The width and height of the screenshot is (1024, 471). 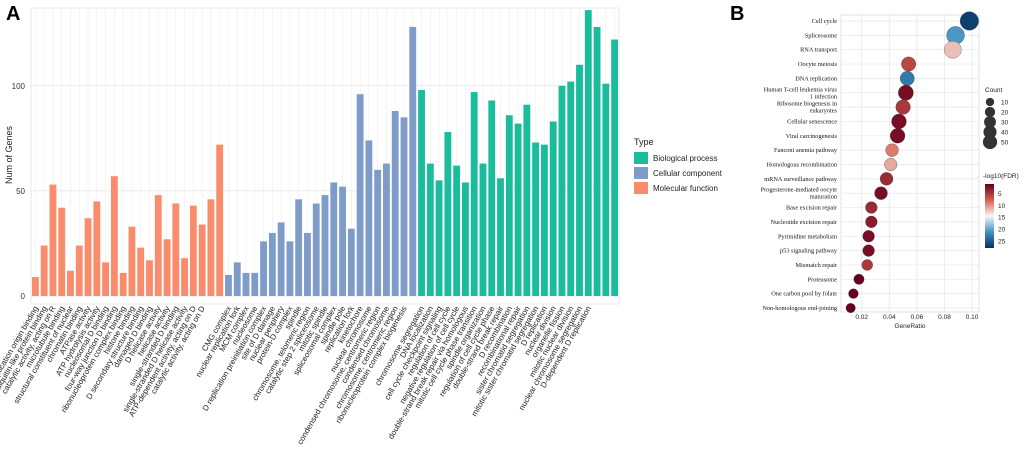 What do you see at coordinates (867, 265) in the screenshot?
I see `dot-mismatch-repair` at bounding box center [867, 265].